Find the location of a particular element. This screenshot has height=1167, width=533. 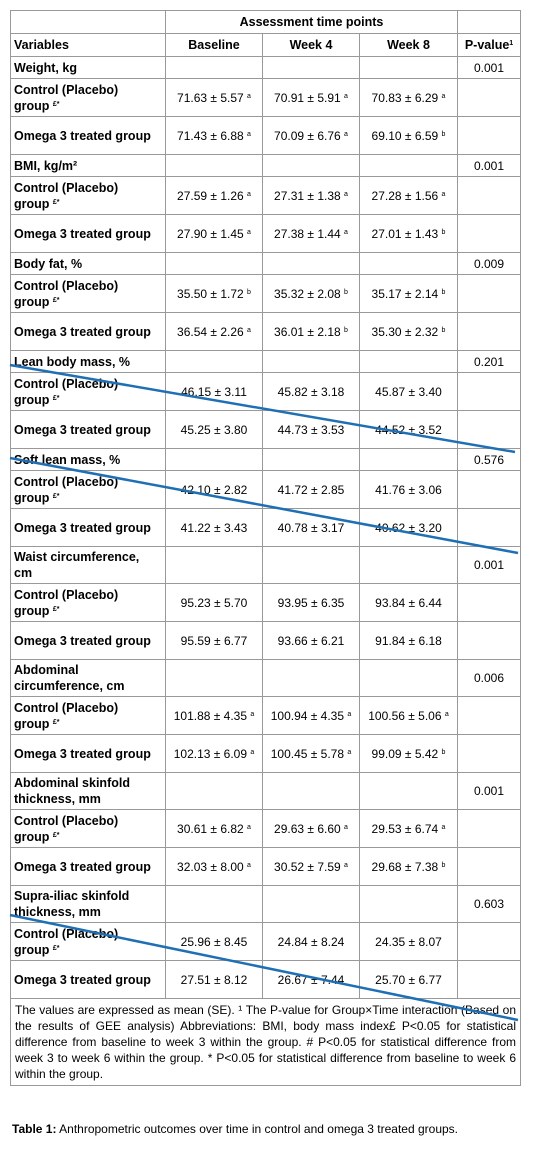

variable-row: Soft lean mass, % 0.576 is located at coordinates (265, 459).